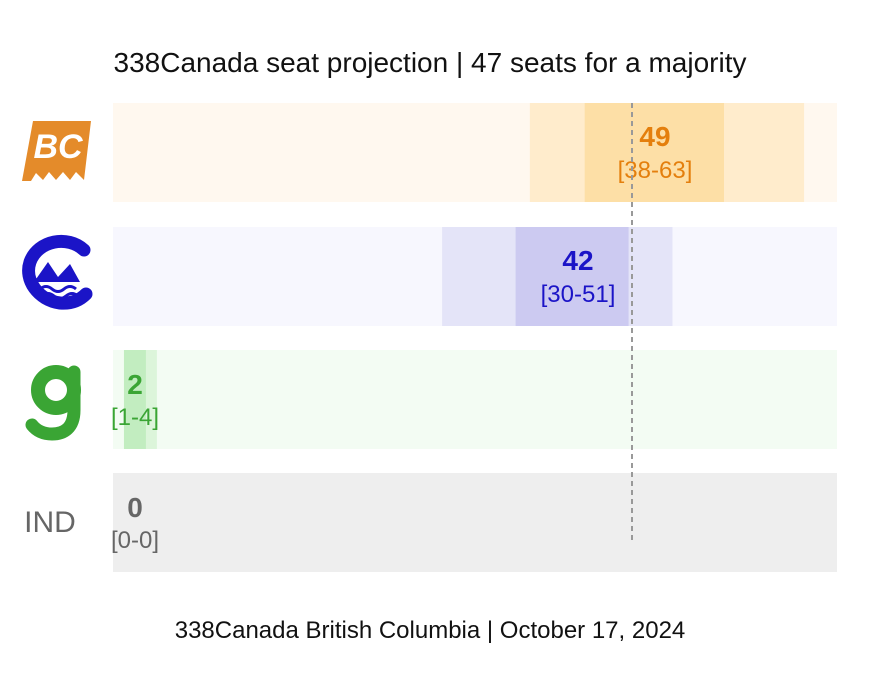 Image resolution: width=874 pixels, height=676 pixels. What do you see at coordinates (57, 272) in the screenshot?
I see `bc-ndp-logo` at bounding box center [57, 272].